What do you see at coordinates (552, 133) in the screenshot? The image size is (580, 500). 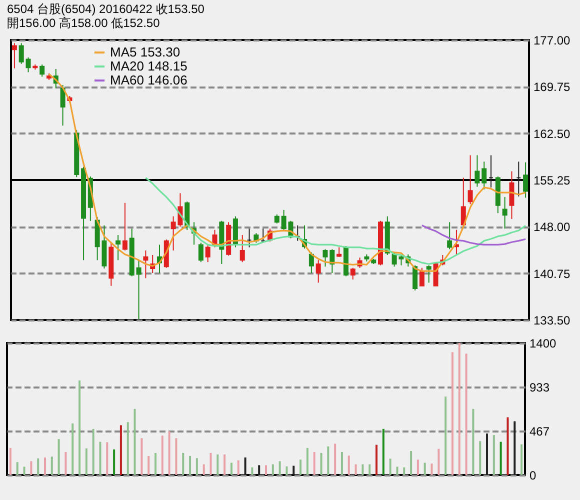 I see `y-tick-label: 162.50` at bounding box center [552, 133].